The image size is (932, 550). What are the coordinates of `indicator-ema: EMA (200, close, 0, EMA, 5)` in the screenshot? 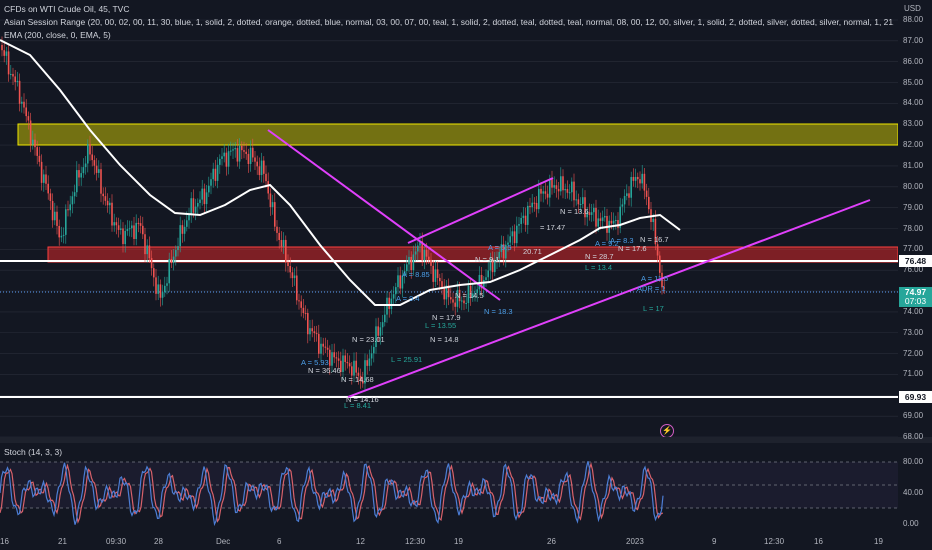 It's located at (57, 35).